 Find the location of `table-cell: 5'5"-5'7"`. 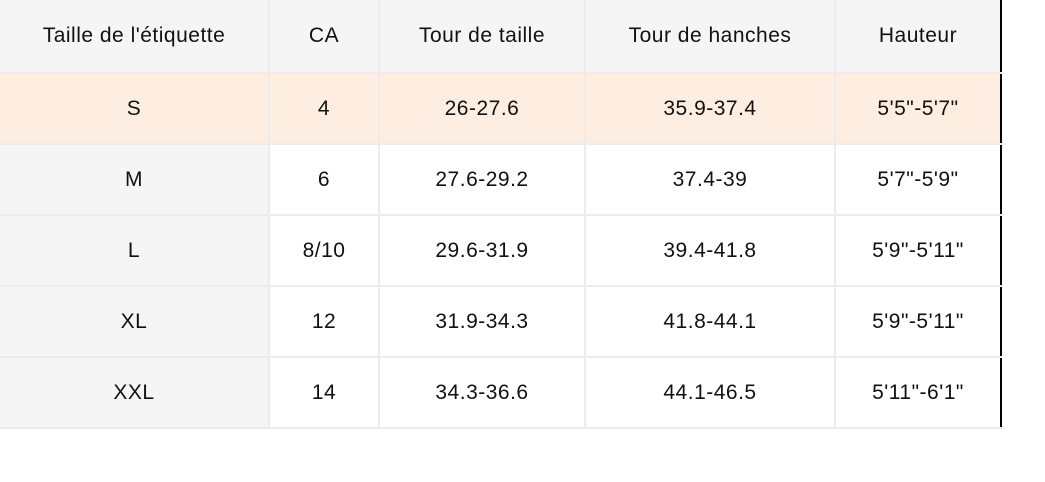

table-cell: 5'5"-5'7" is located at coordinates (917, 108).